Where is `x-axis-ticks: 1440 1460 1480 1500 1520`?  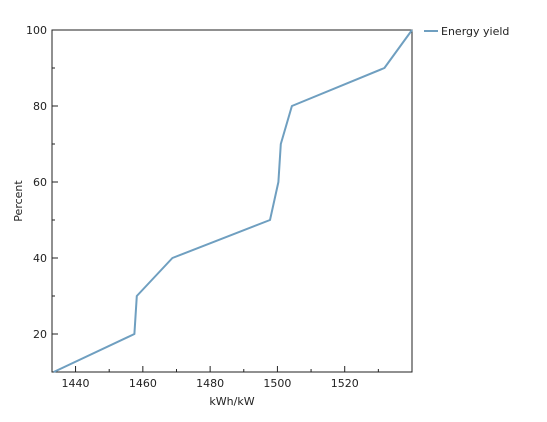
x-axis-ticks: 1440 1460 1480 1500 1520 is located at coordinates (220, 378).